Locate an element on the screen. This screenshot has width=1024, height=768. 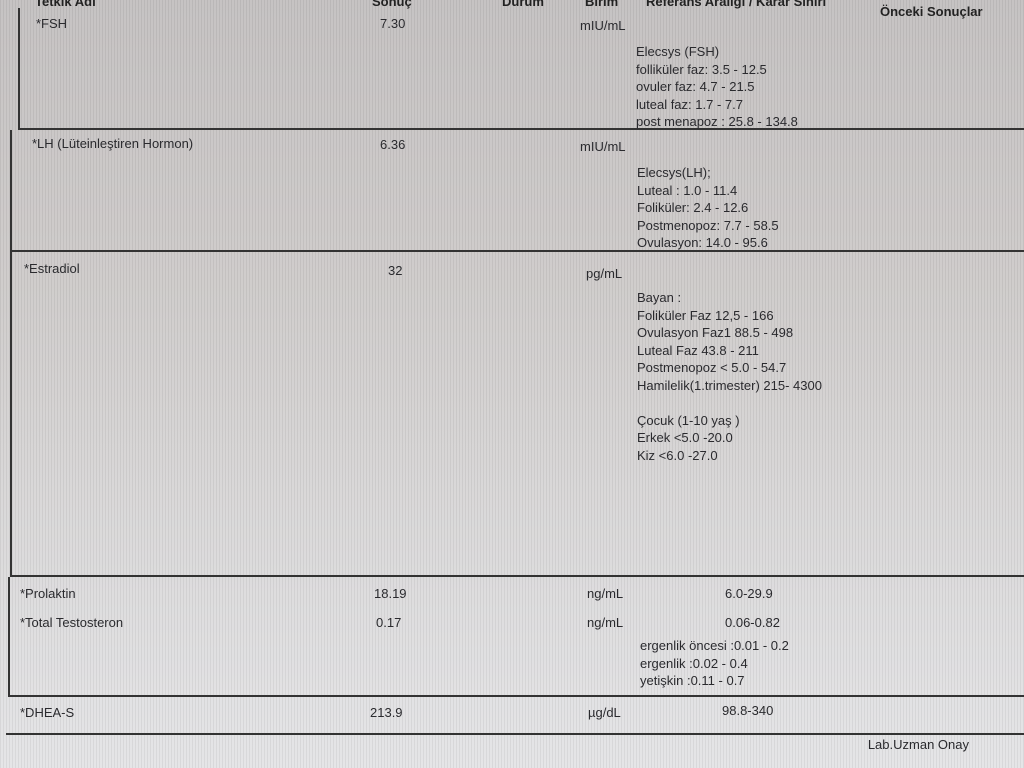
test-reference: 6.0-29.9 is located at coordinates (749, 593).